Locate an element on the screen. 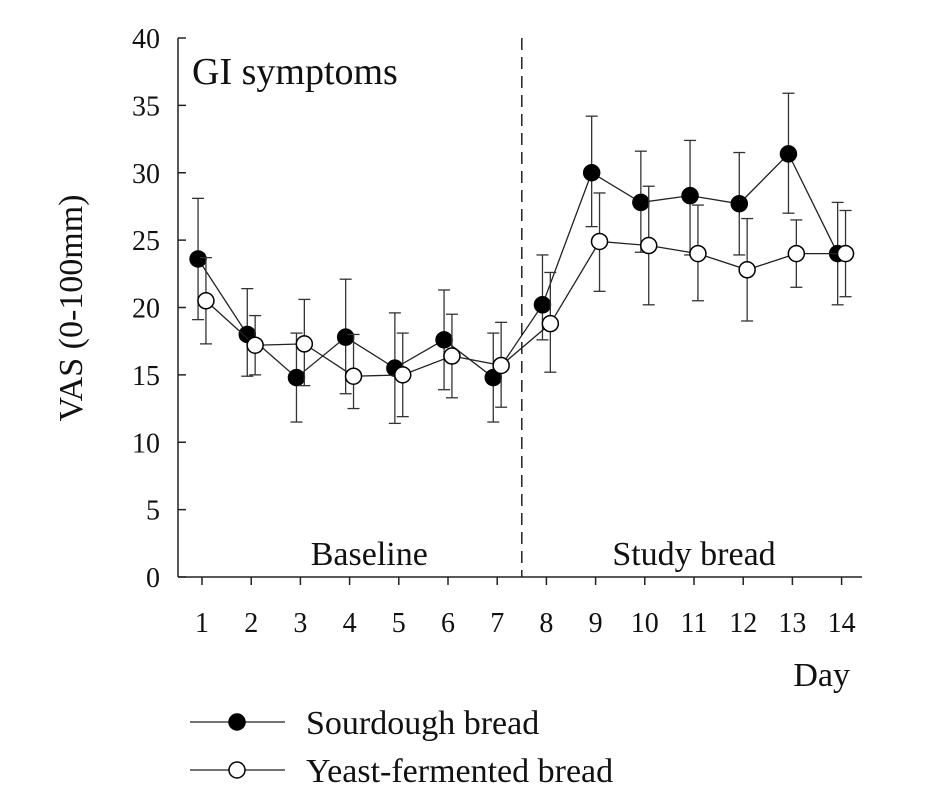 The image size is (926, 812). x-tick-label: 2 is located at coordinates (251, 623).